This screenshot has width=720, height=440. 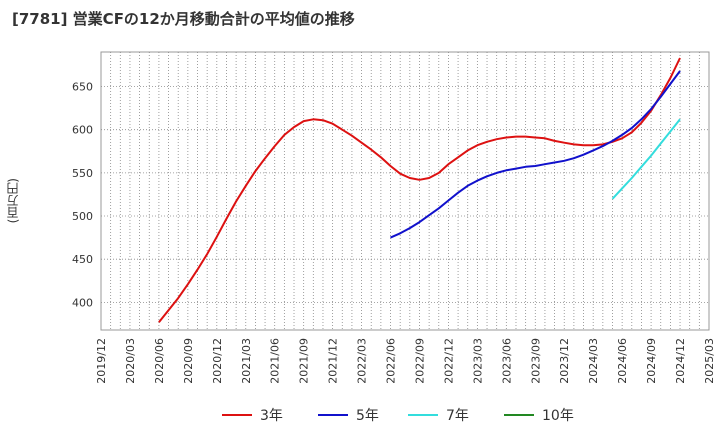 What do you see at coordinates (246, 361) in the screenshot?
I see `x-tick-label: 2021/03` at bounding box center [246, 361].